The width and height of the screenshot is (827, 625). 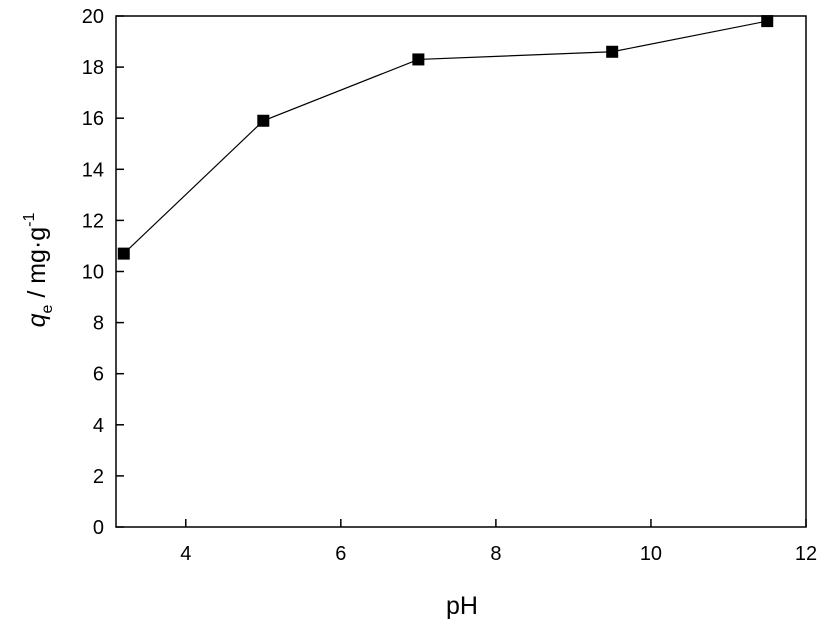 I want to click on x-tick-label: 12, so click(x=806, y=554).